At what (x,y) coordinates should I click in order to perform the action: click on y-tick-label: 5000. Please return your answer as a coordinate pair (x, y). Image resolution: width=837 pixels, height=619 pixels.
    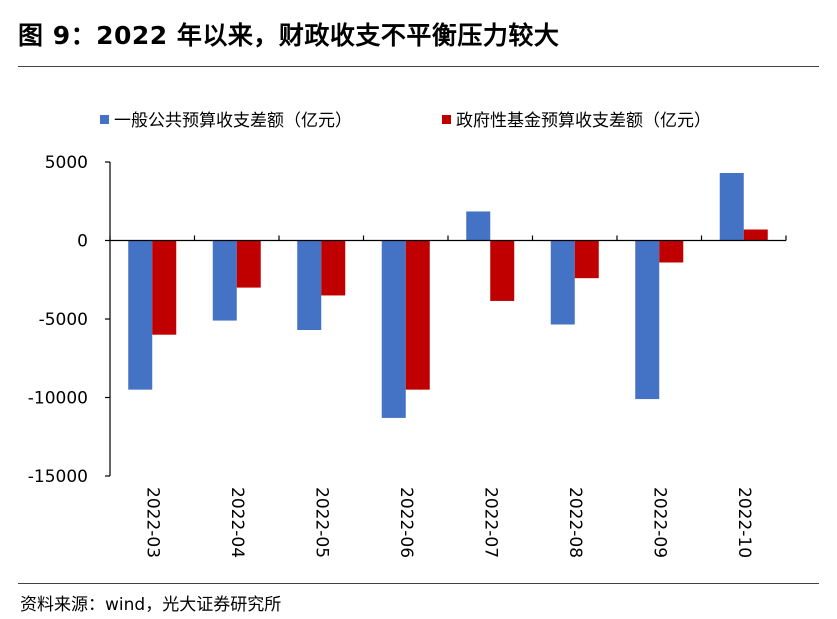
    Looking at the image, I should click on (66, 163).